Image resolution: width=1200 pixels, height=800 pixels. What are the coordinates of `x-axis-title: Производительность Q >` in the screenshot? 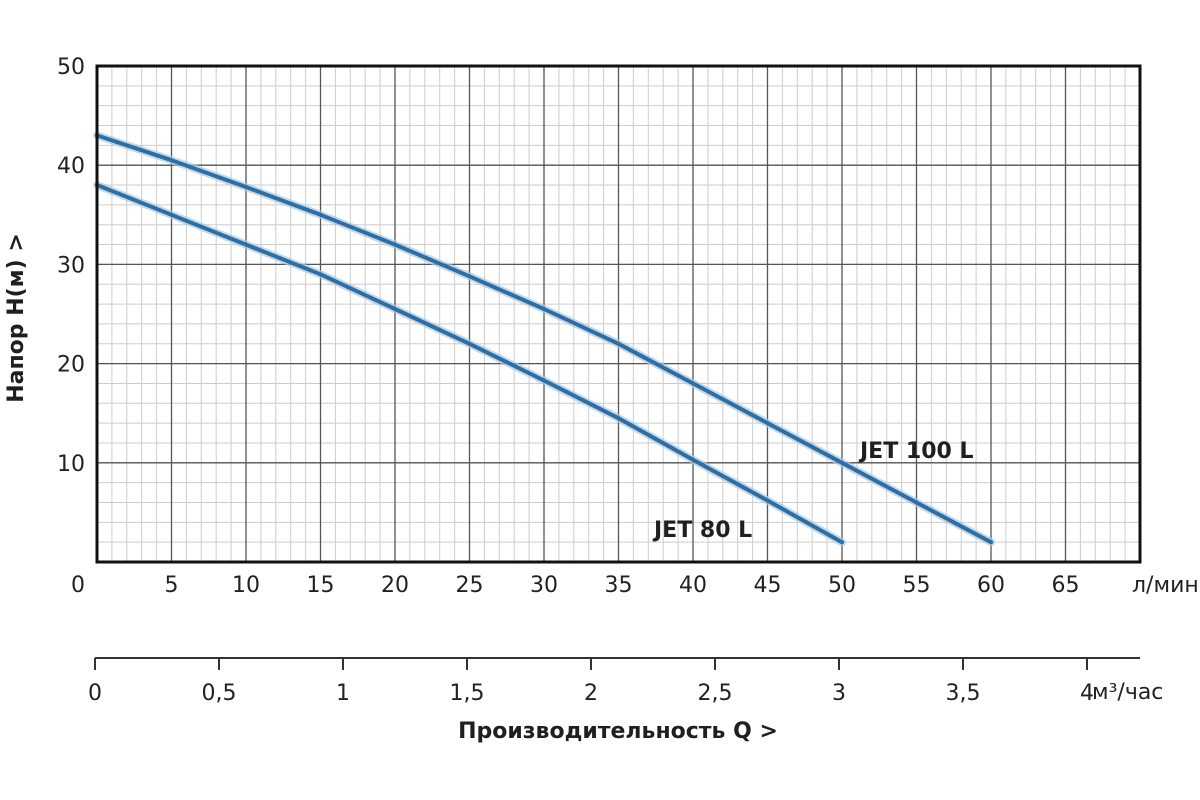 It's located at (618, 731).